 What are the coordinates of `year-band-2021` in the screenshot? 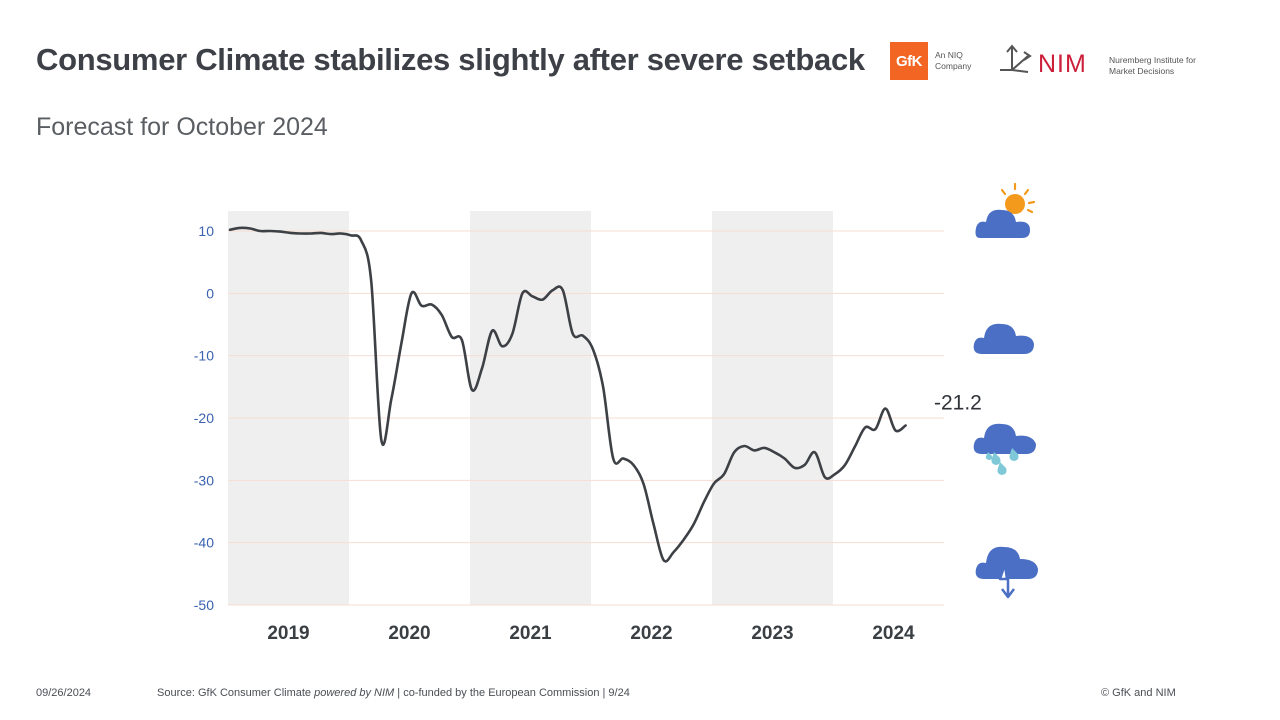 It's located at (530, 408).